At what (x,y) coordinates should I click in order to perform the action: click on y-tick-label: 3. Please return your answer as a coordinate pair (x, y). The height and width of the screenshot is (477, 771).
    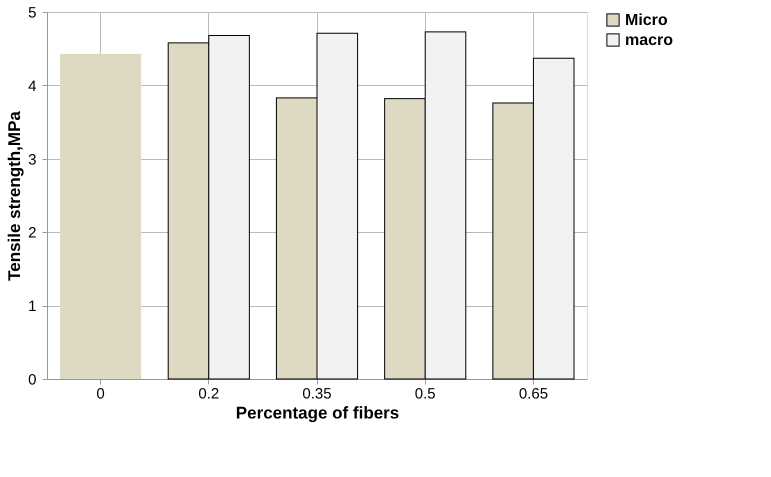
    Looking at the image, I should click on (32, 159).